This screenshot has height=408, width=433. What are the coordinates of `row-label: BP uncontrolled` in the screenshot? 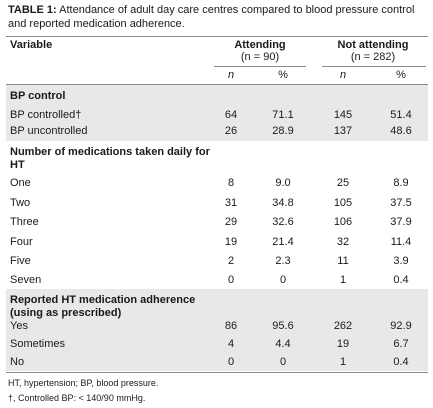 It's located at (49, 131).